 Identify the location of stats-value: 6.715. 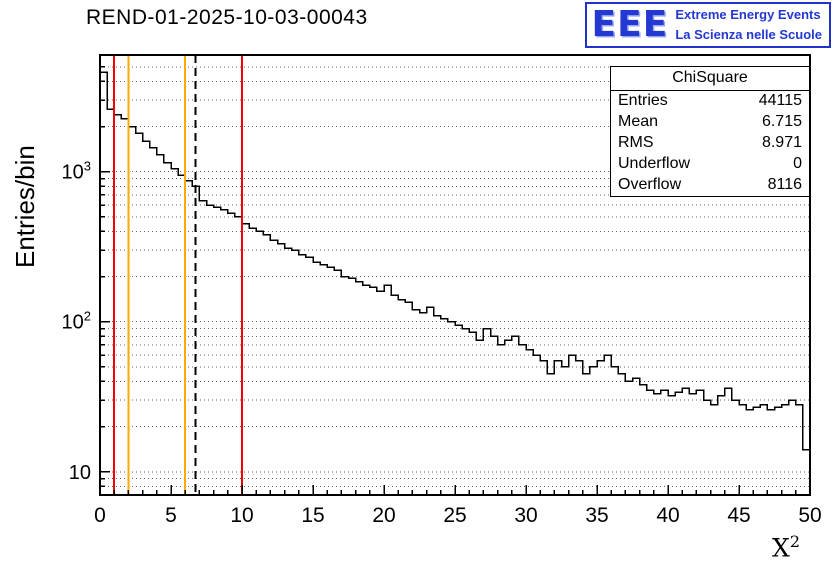
(781, 121).